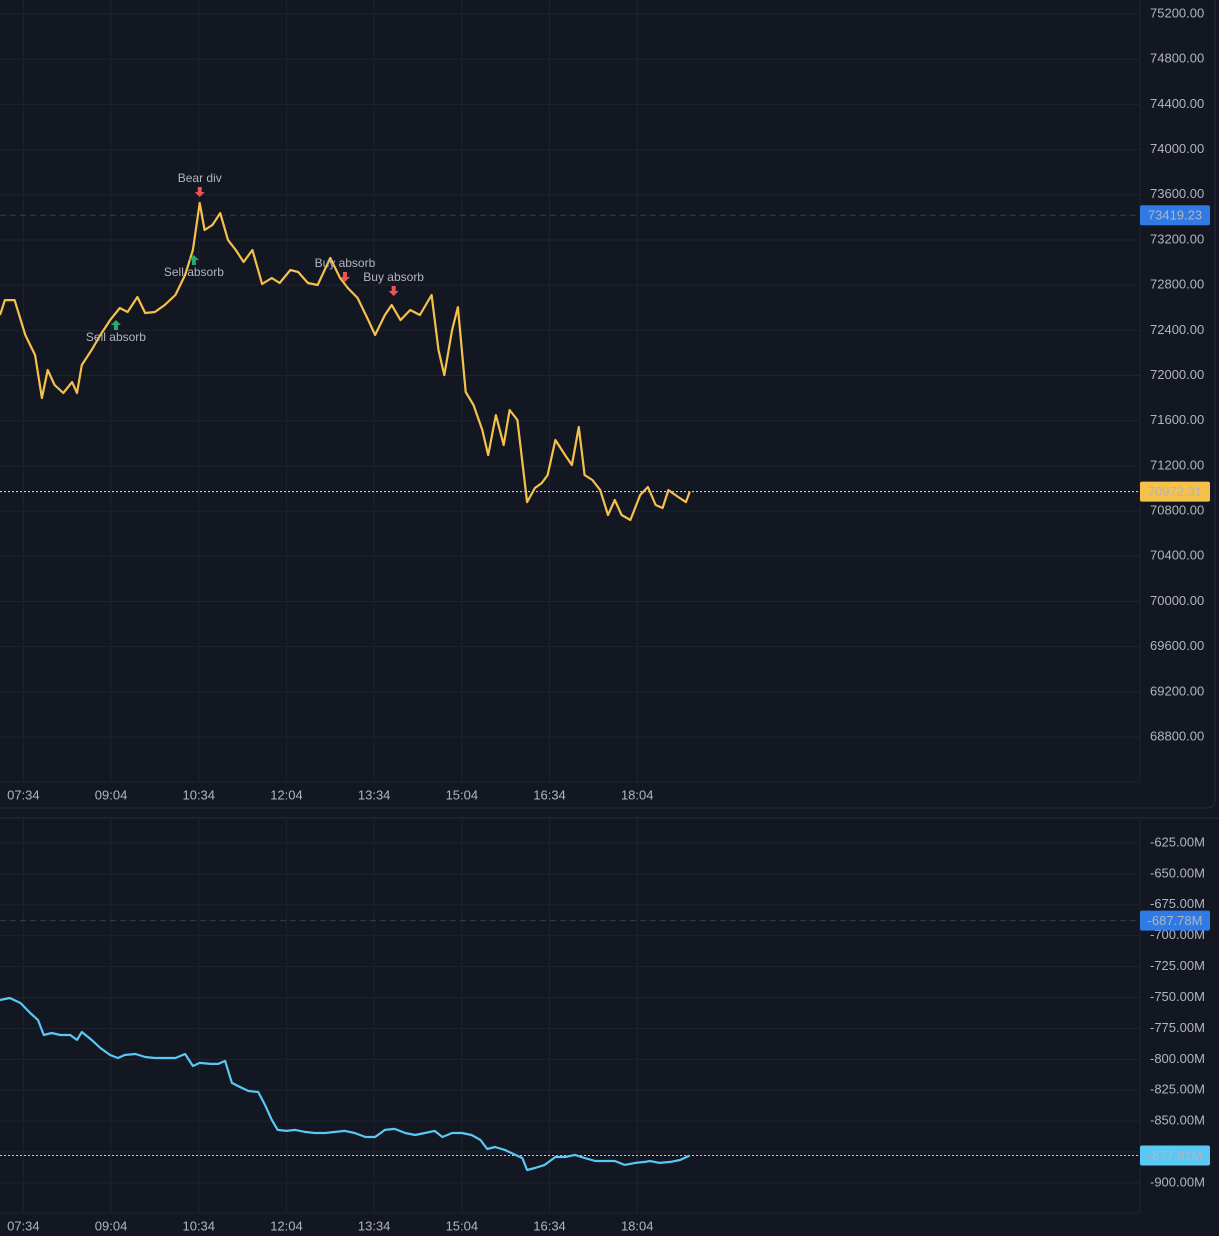  I want to click on y-tick-label: 73600.00, so click(1177, 193).